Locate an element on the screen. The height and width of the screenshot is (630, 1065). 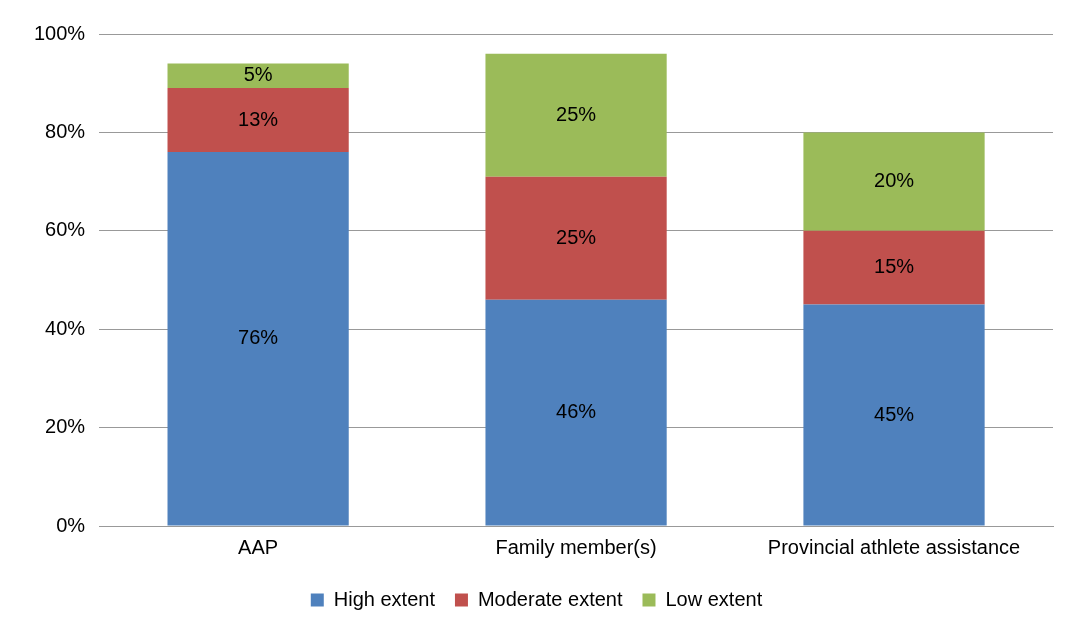
y-tick-label: 20% is located at coordinates (65, 426).